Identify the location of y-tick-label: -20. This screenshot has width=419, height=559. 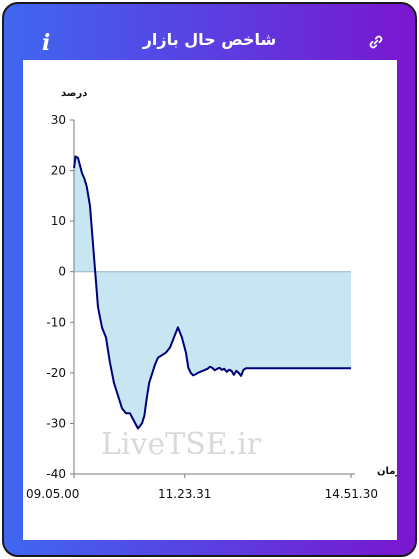
(56, 373).